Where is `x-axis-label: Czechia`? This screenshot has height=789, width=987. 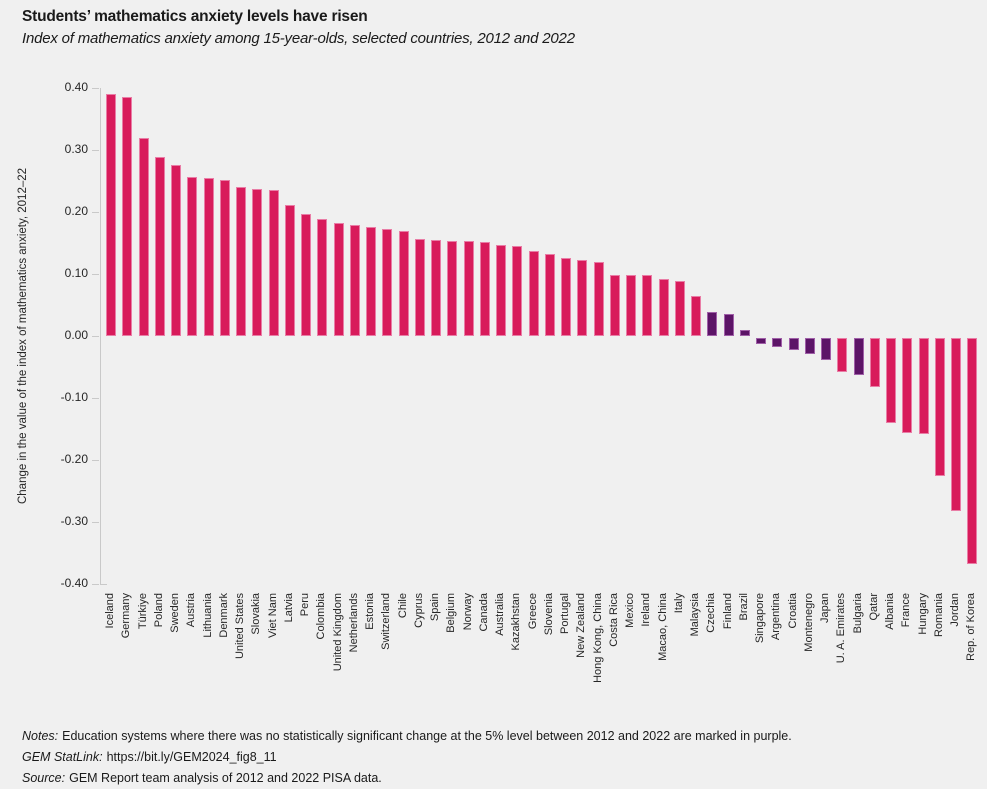 x-axis-label: Czechia is located at coordinates (711, 613).